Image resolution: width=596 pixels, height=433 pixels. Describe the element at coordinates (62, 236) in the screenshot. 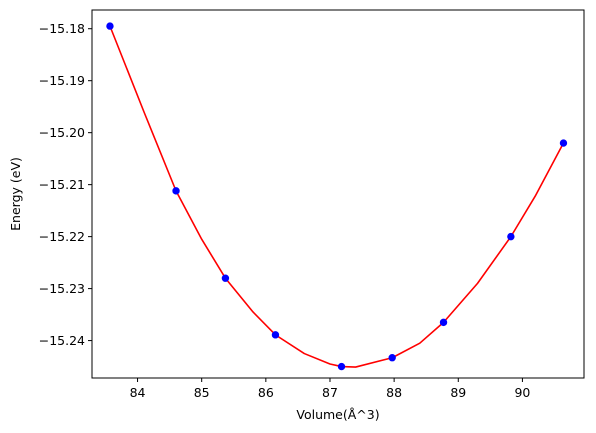

I see `y-tick-label: −15.22` at that location.